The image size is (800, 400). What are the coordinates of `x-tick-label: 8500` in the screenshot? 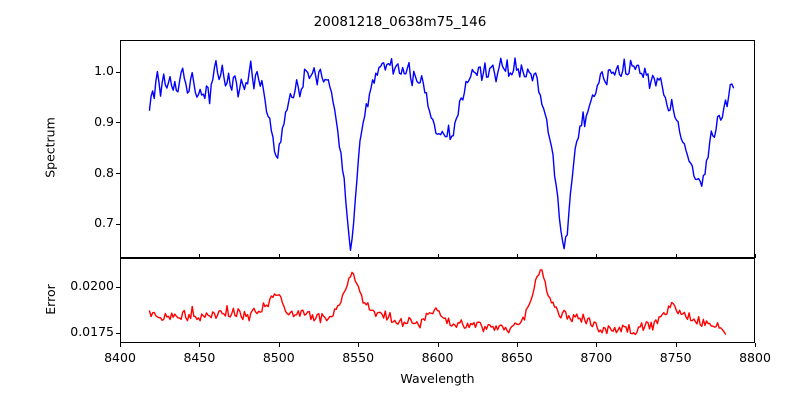 It's located at (278, 357).